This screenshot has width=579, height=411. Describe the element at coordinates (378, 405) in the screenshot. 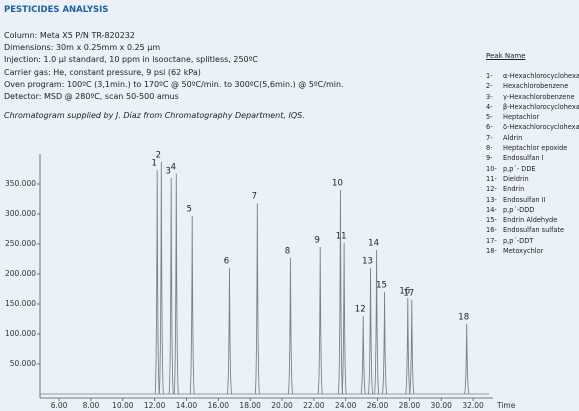

I see `x-tick-label: 26.00` at that location.